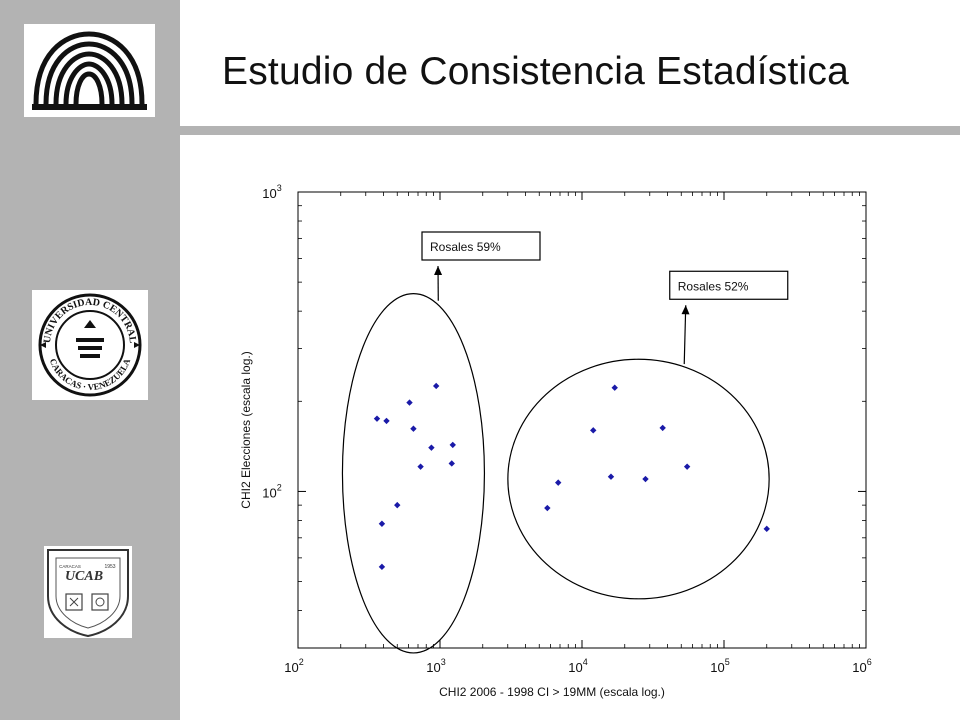  I want to click on arches-logo-graphic, so click(89, 70).